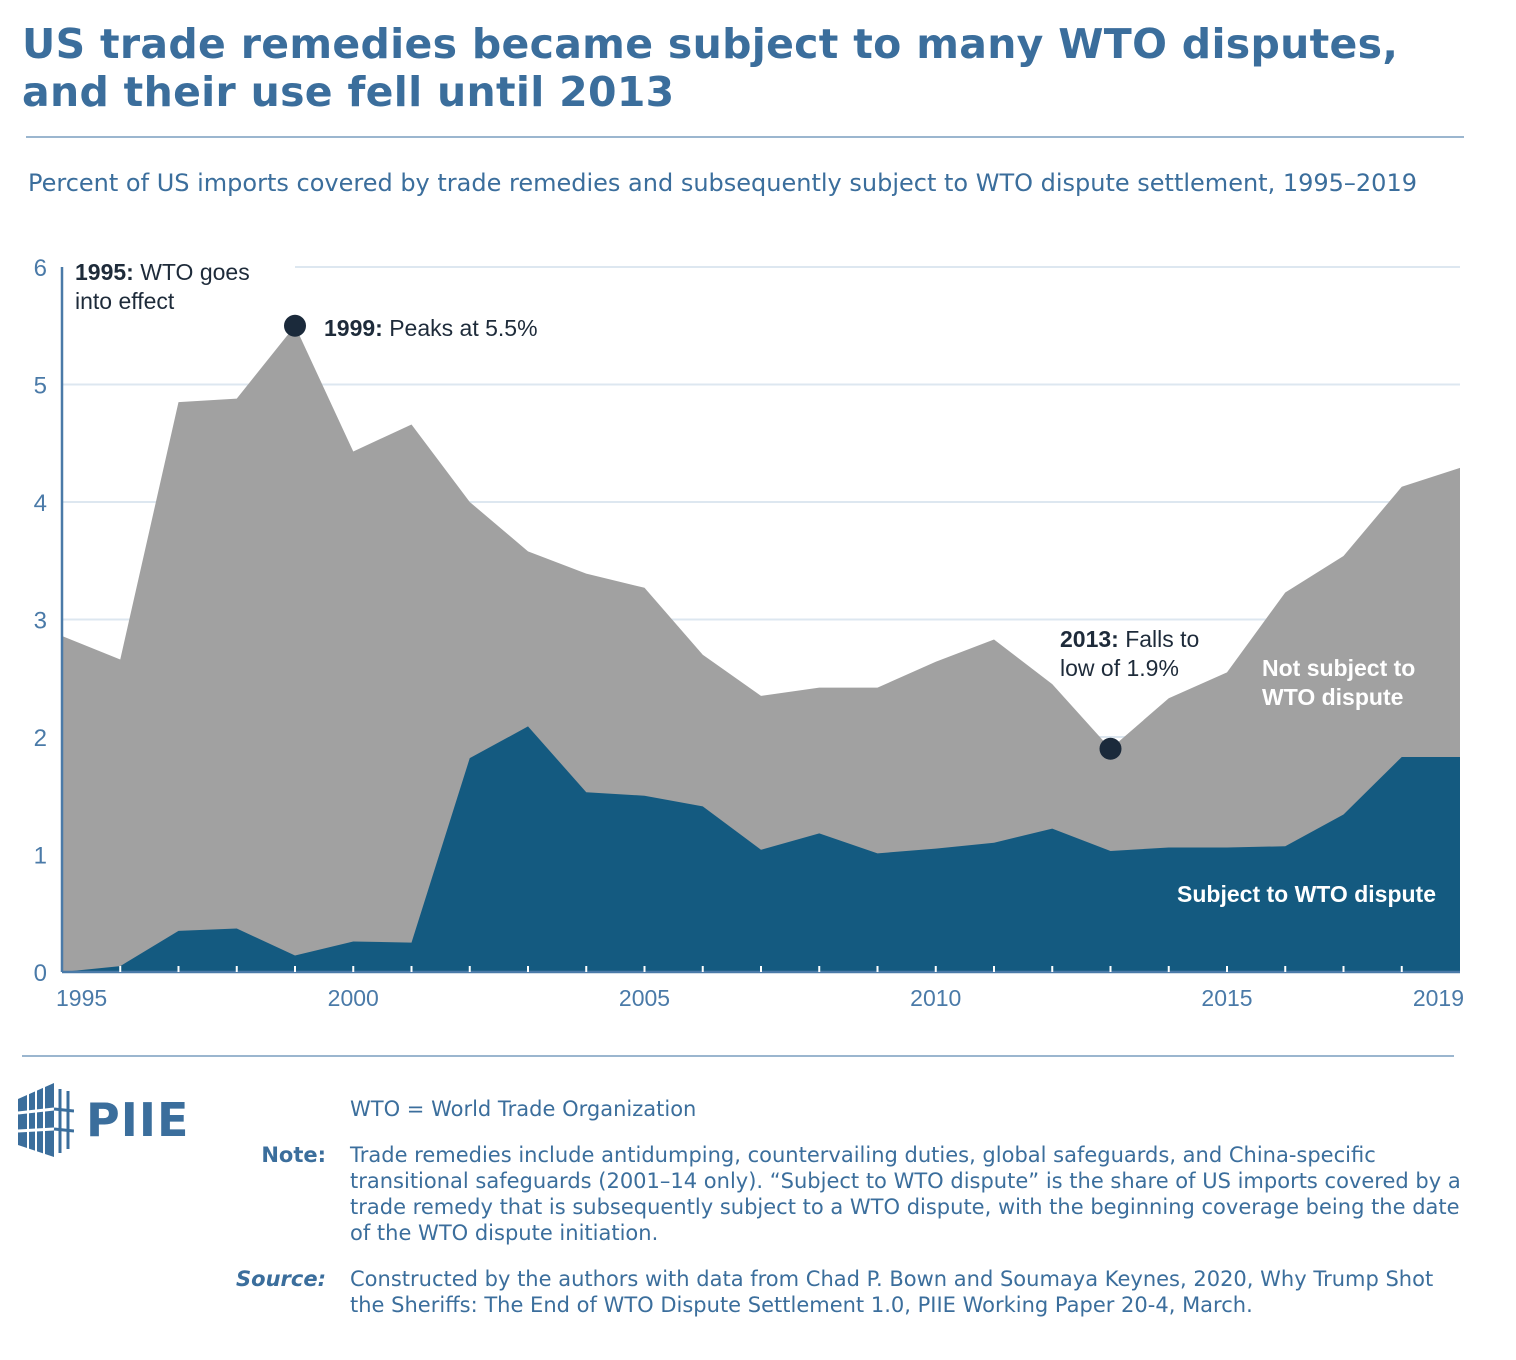 The height and width of the screenshot is (1360, 1516). Describe the element at coordinates (523, 1109) in the screenshot. I see `abbreviation-note: WTO = World Trade Organization` at that location.